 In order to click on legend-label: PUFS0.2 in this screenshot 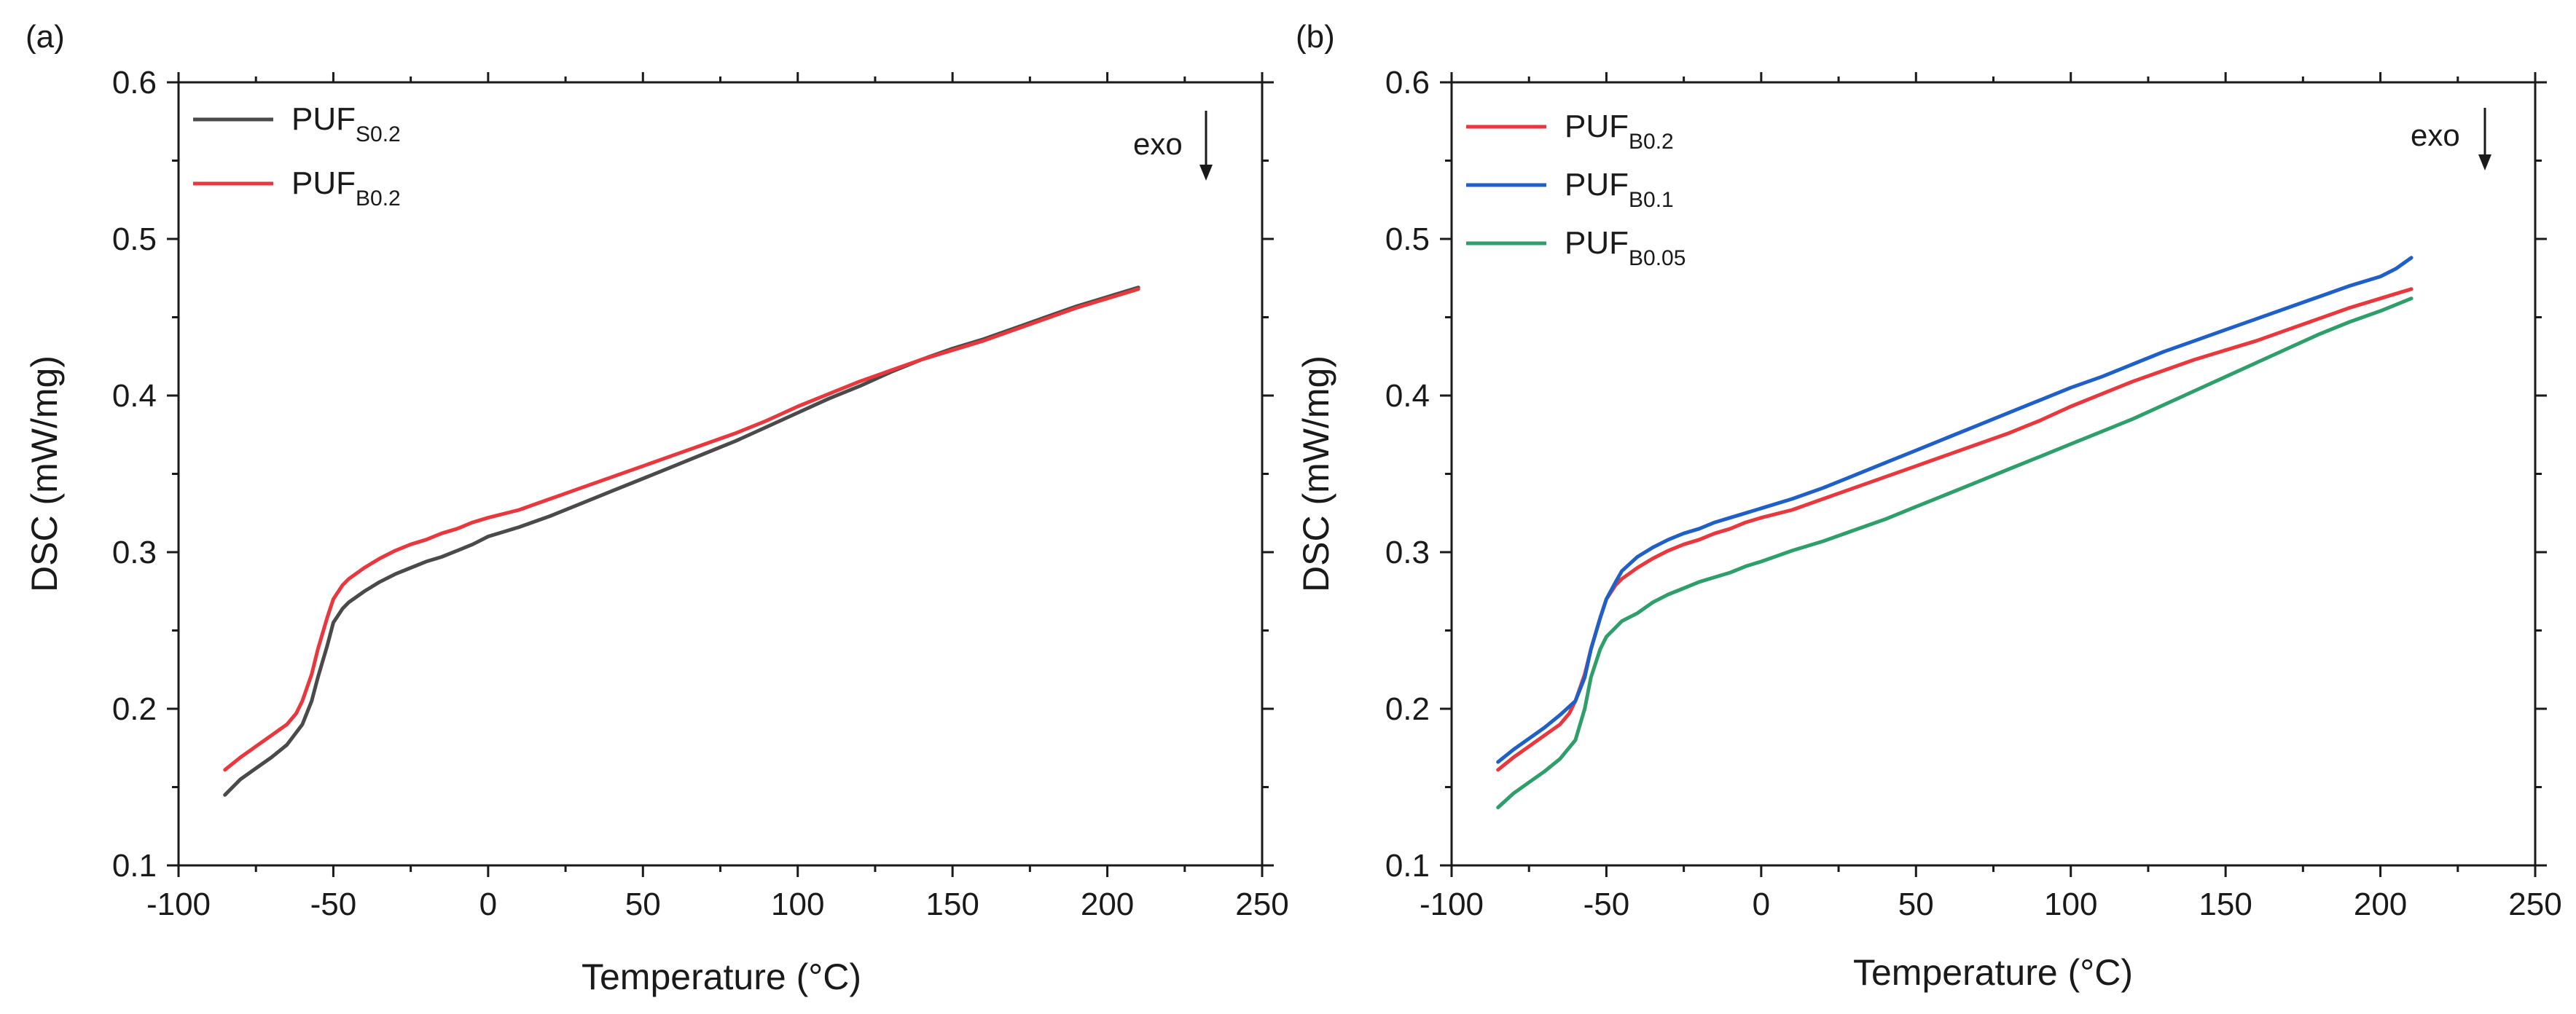, I will do `click(346, 123)`.